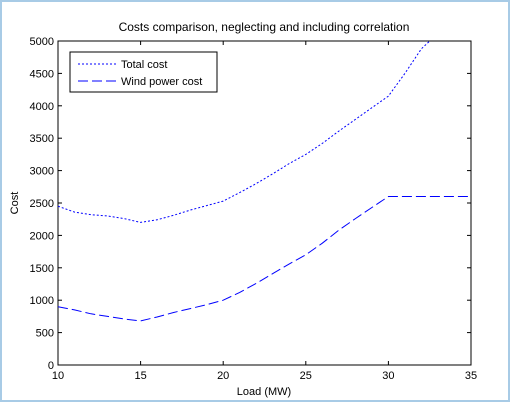 The width and height of the screenshot is (510, 402). What do you see at coordinates (264, 392) in the screenshot?
I see `x-axis-label: Load (MW)` at bounding box center [264, 392].